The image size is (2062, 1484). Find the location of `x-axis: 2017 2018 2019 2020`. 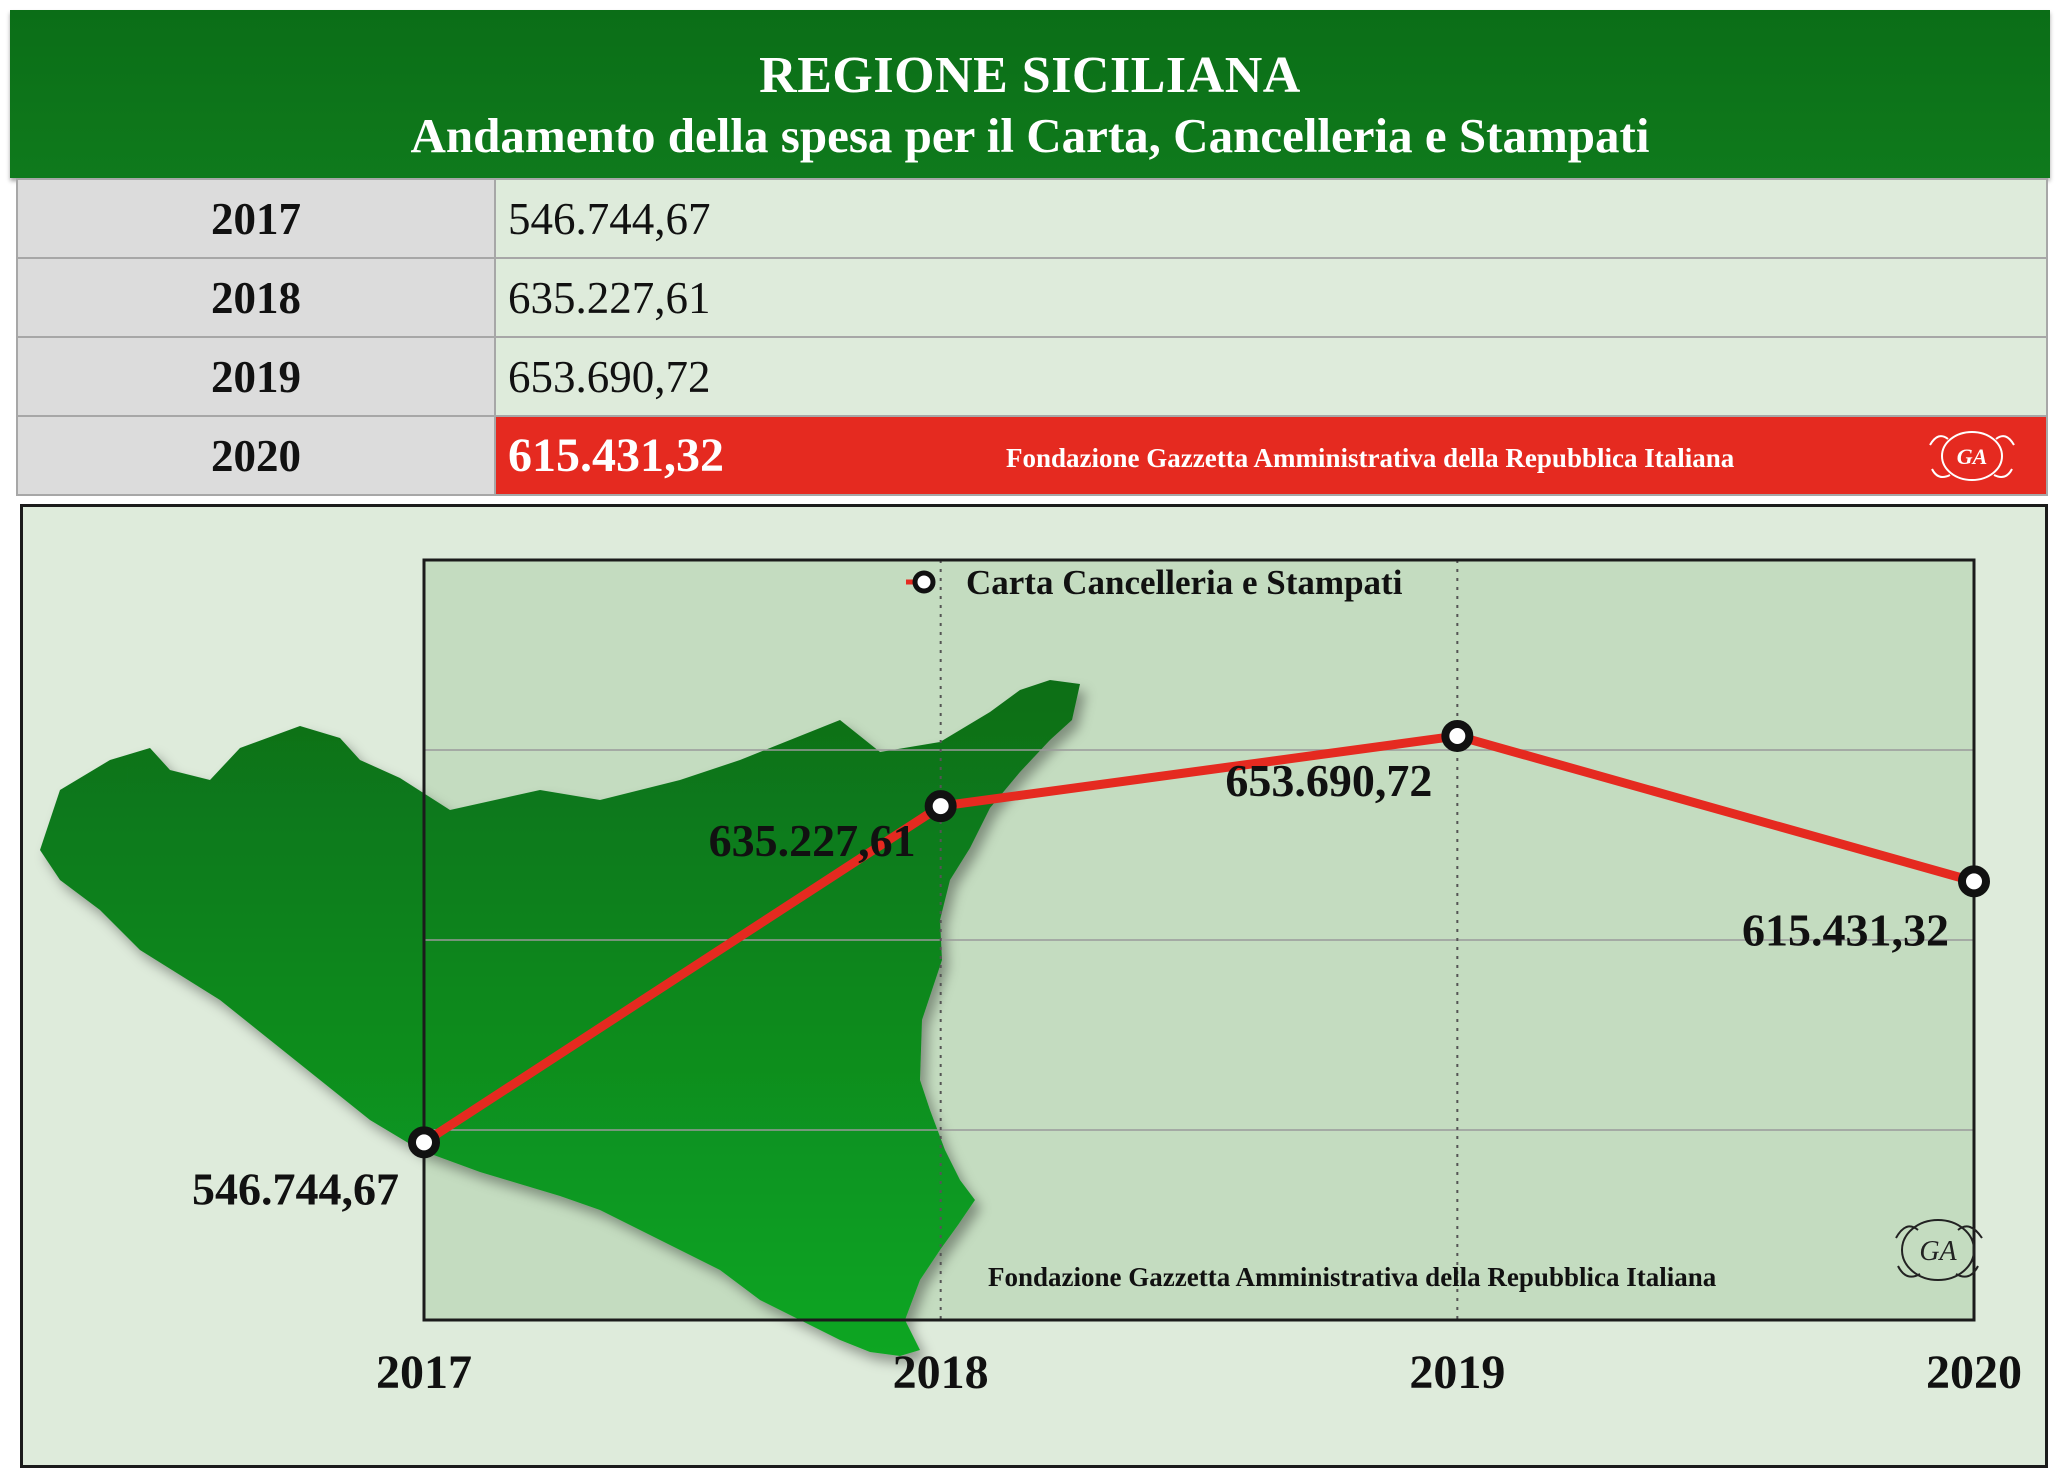

x-axis: 2017 2018 2019 2020 is located at coordinates (1199, 1372).